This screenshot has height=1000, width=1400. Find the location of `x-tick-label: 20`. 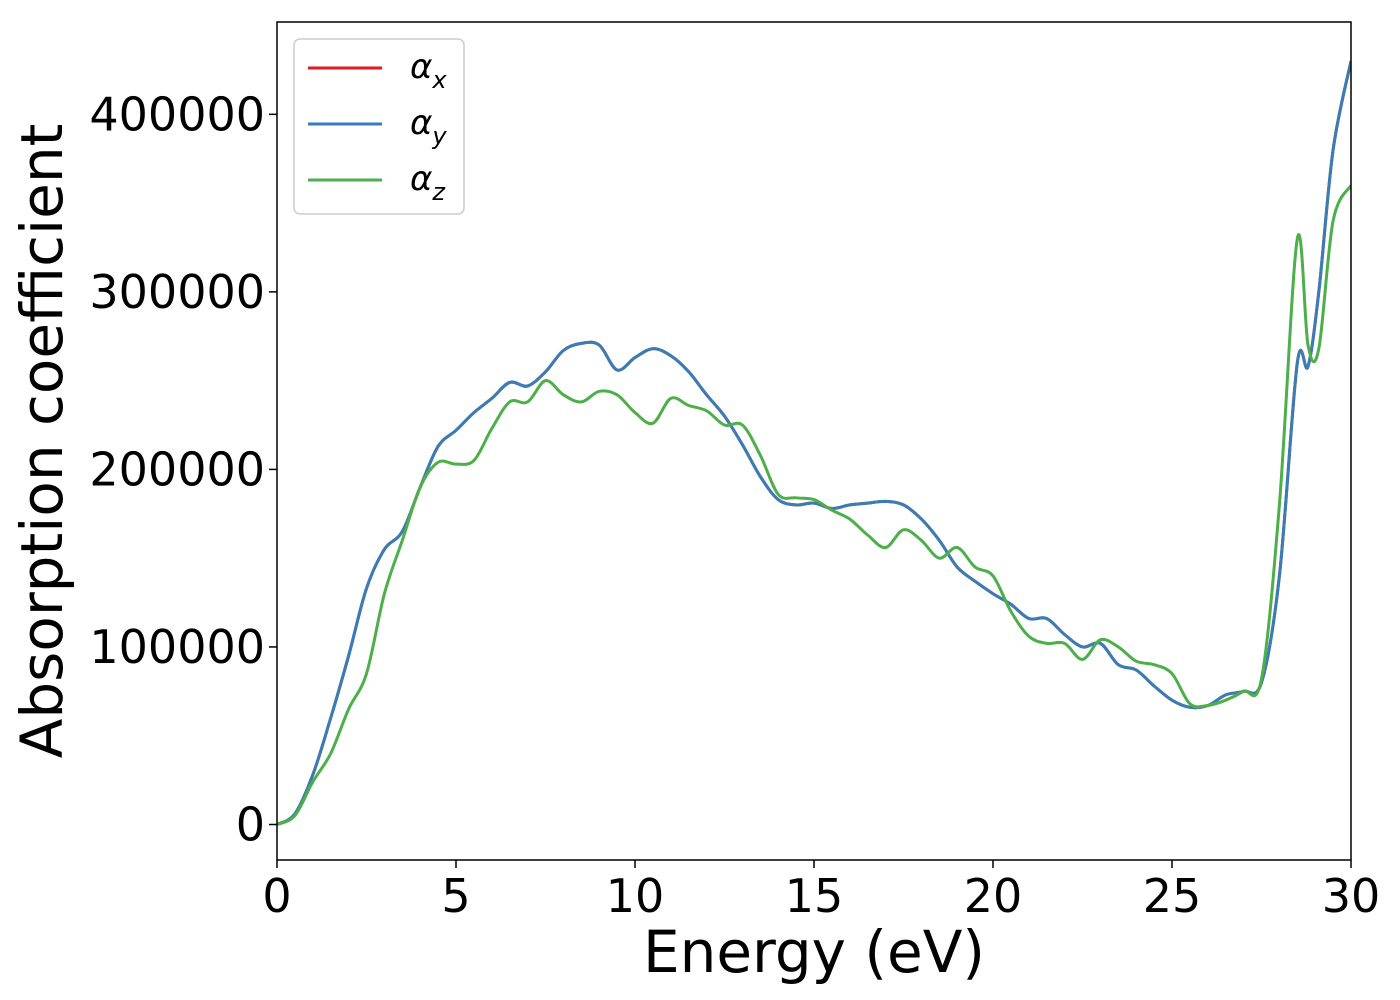

x-tick-label: 20 is located at coordinates (993, 896).